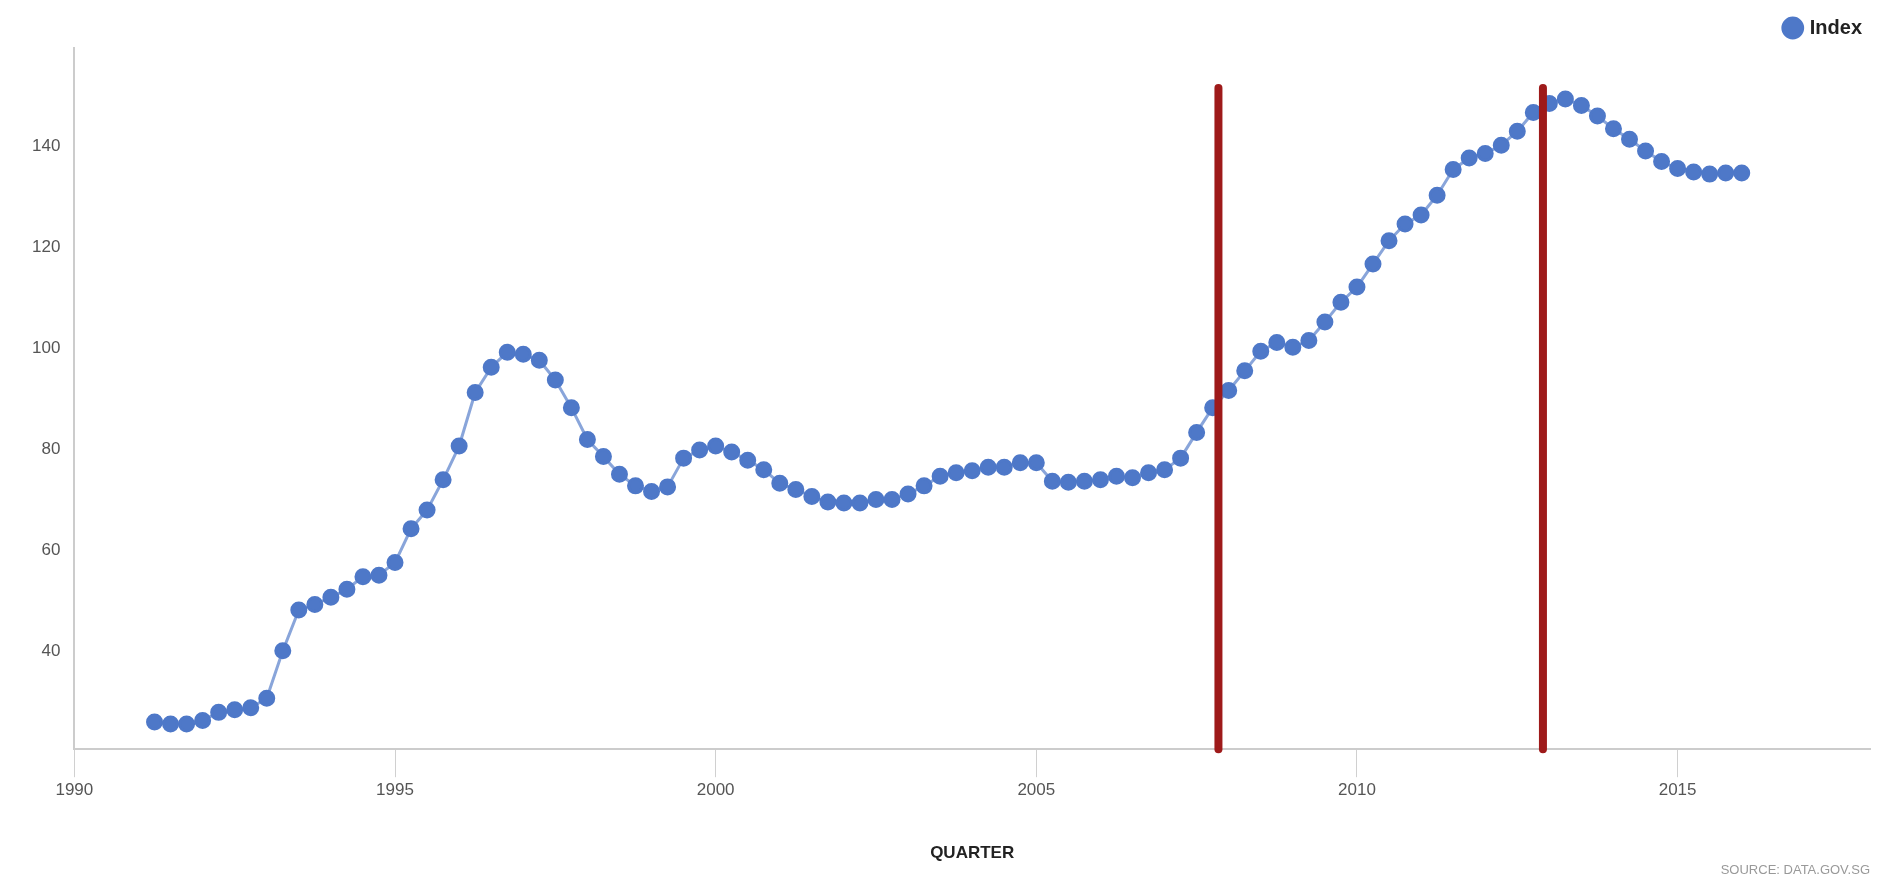 This screenshot has height=892, width=1888. I want to click on source-note: SOURCE: DATA.GOV.SG, so click(1795, 869).